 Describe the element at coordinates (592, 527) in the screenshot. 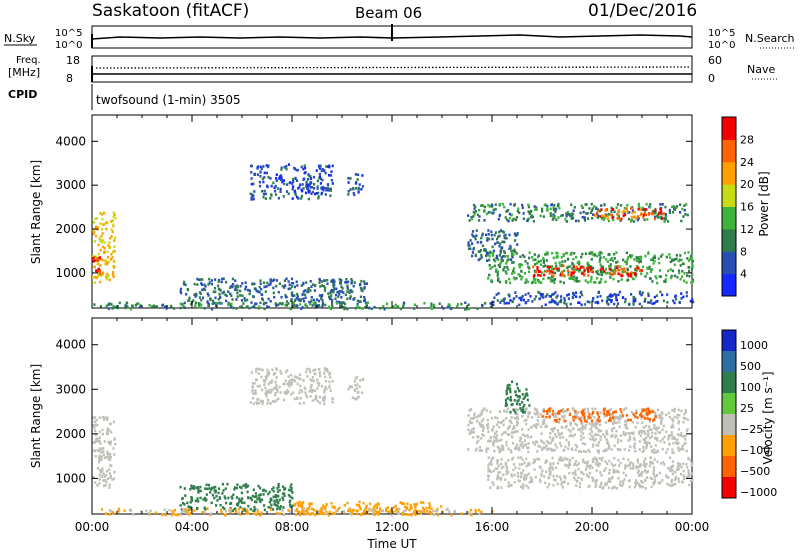

I see `x-tick-label: 20:00` at that location.